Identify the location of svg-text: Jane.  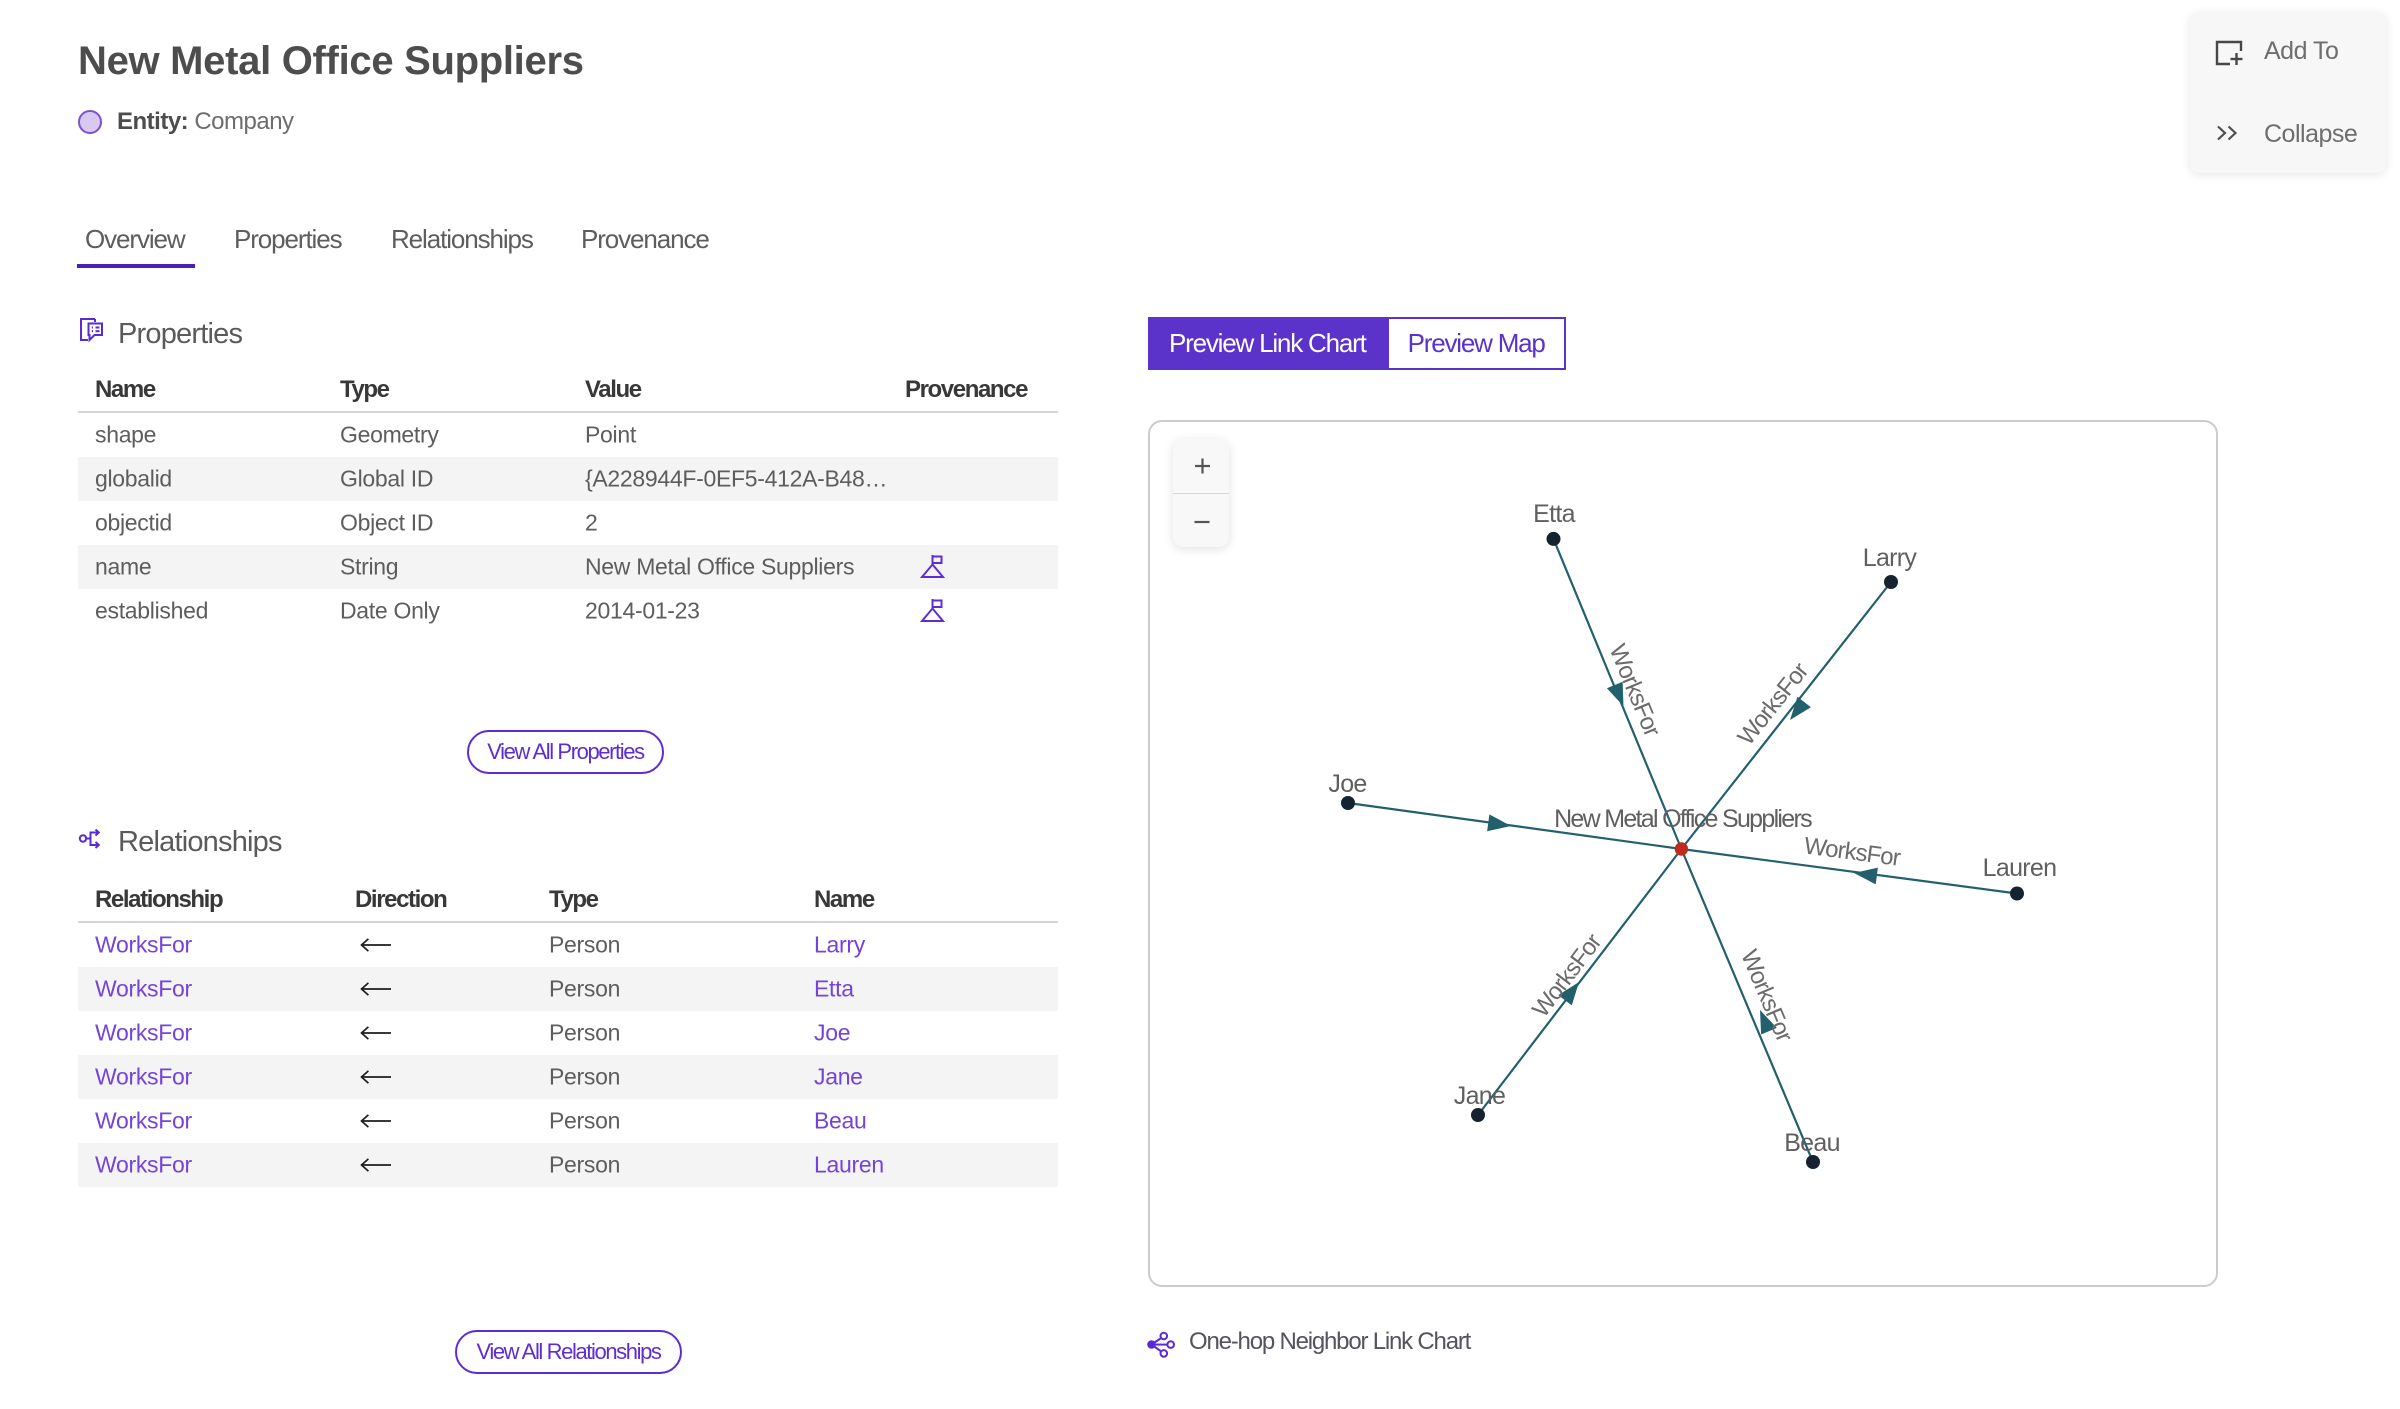
(1479, 1096).